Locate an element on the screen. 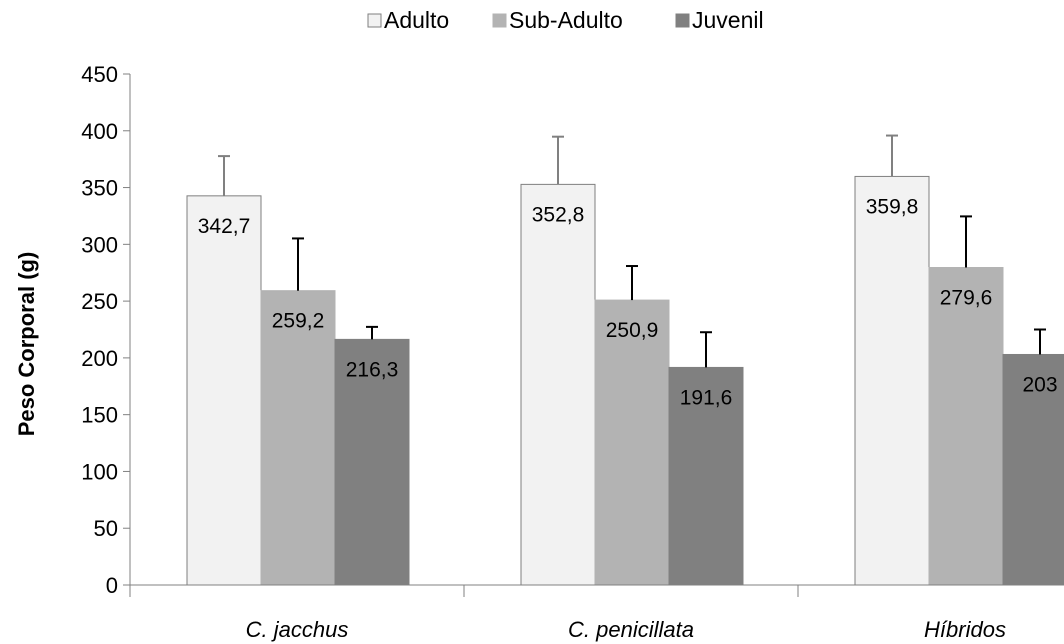 This screenshot has width=1064, height=644. x-category-label: C. jacchus is located at coordinates (297, 629).